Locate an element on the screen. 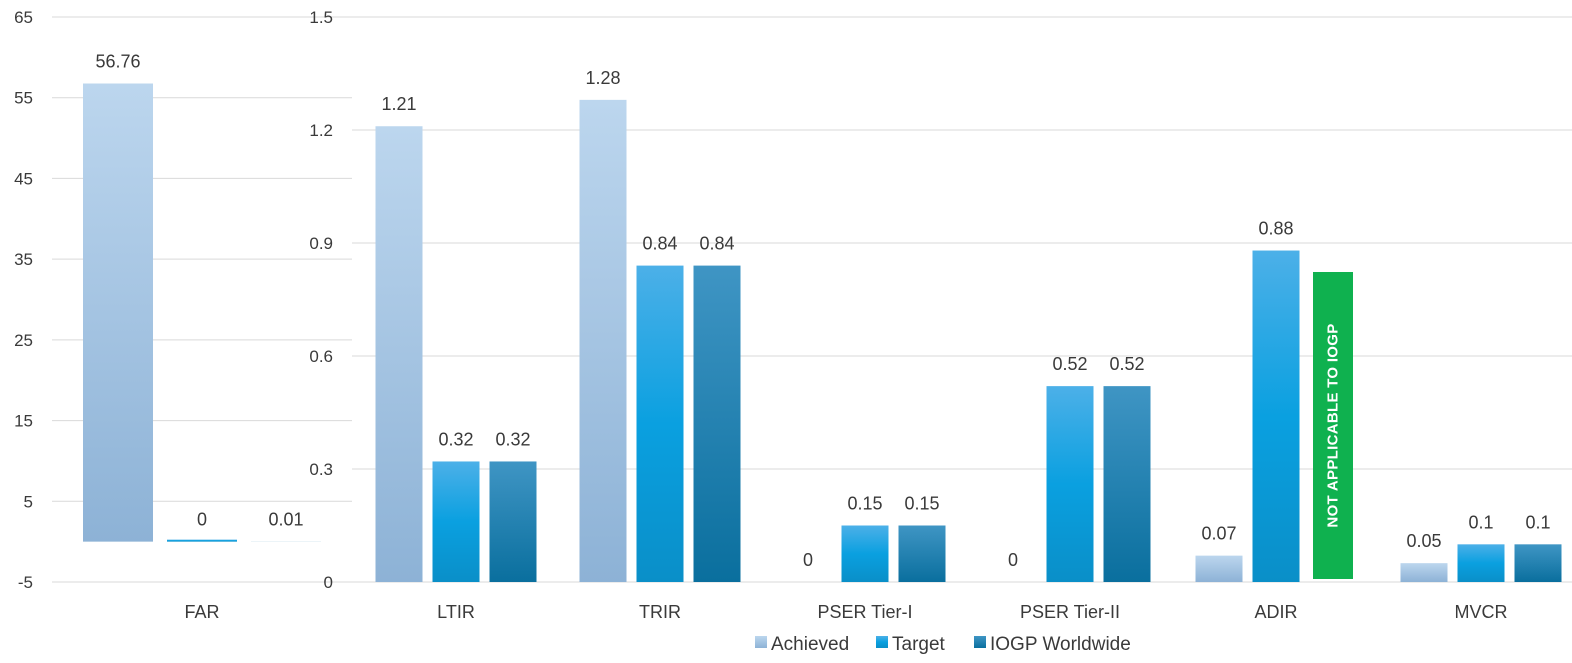 This screenshot has height=663, width=1572. category-label-trir: TRIR is located at coordinates (660, 612).